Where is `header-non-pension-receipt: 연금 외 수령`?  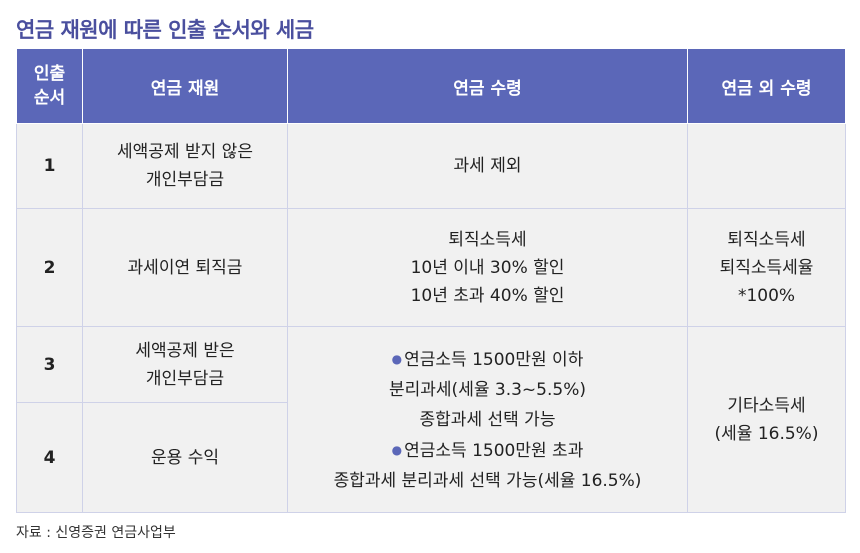
header-non-pension-receipt: 연금 외 수령 is located at coordinates (766, 86).